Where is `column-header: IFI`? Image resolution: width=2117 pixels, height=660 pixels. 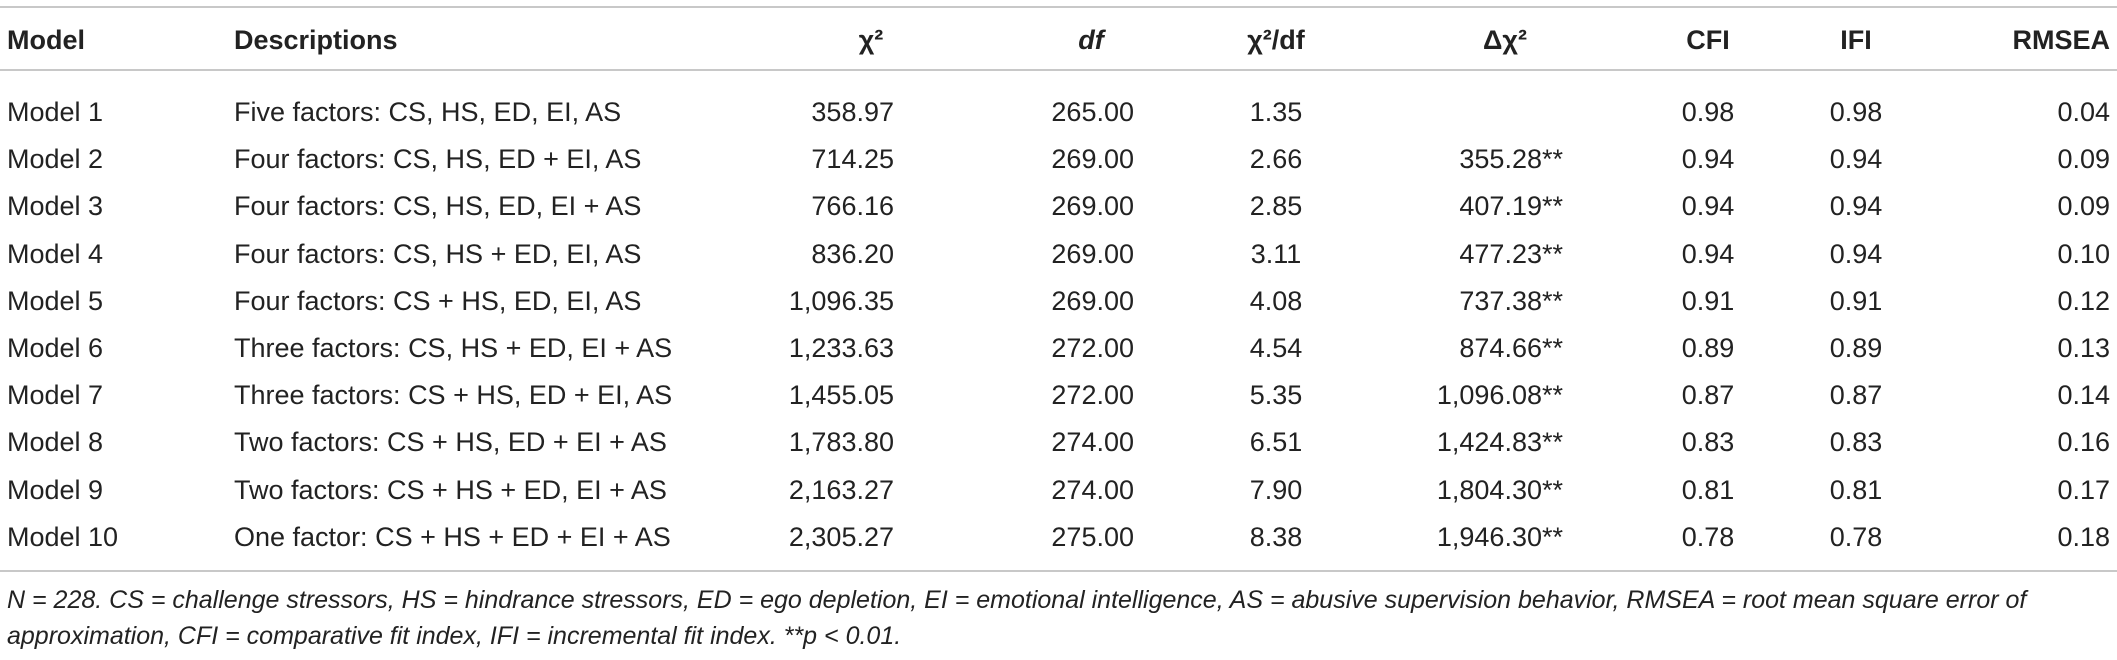
column-header: IFI is located at coordinates (1856, 40).